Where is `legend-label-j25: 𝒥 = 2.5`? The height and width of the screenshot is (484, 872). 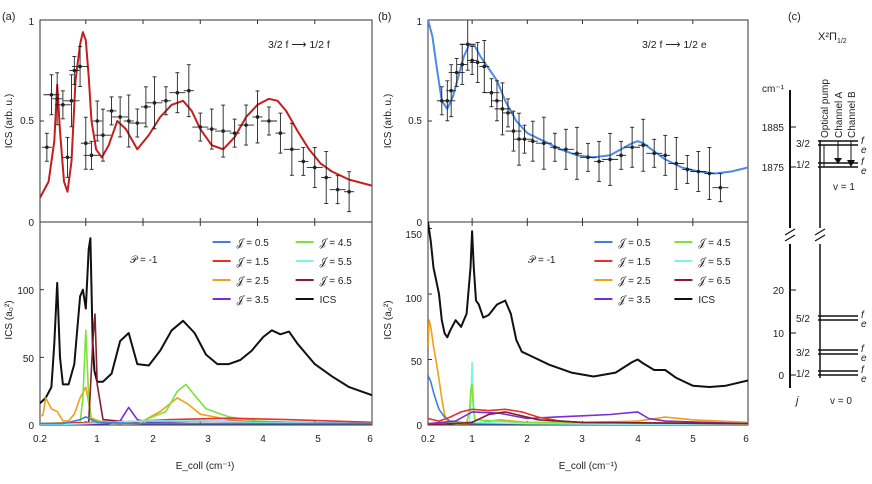
legend-label-j25: 𝒥 = 2.5 is located at coordinates (634, 281).